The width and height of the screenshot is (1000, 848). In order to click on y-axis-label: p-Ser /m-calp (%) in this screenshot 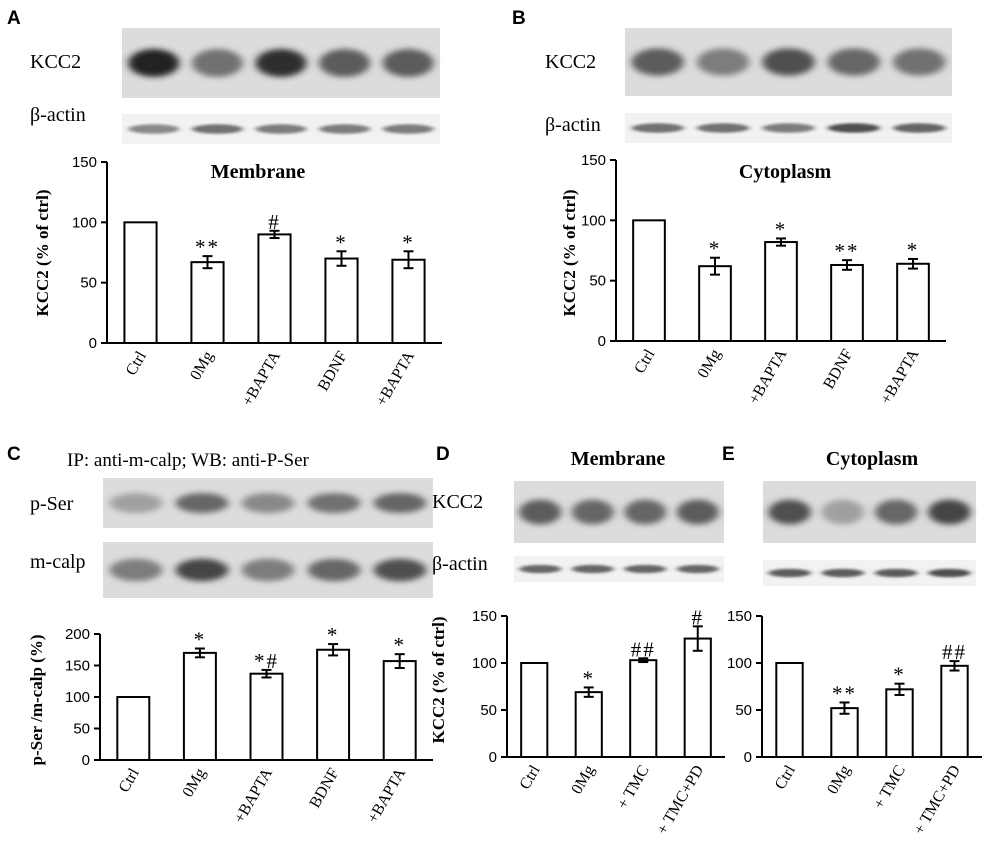, I will do `click(36, 700)`.